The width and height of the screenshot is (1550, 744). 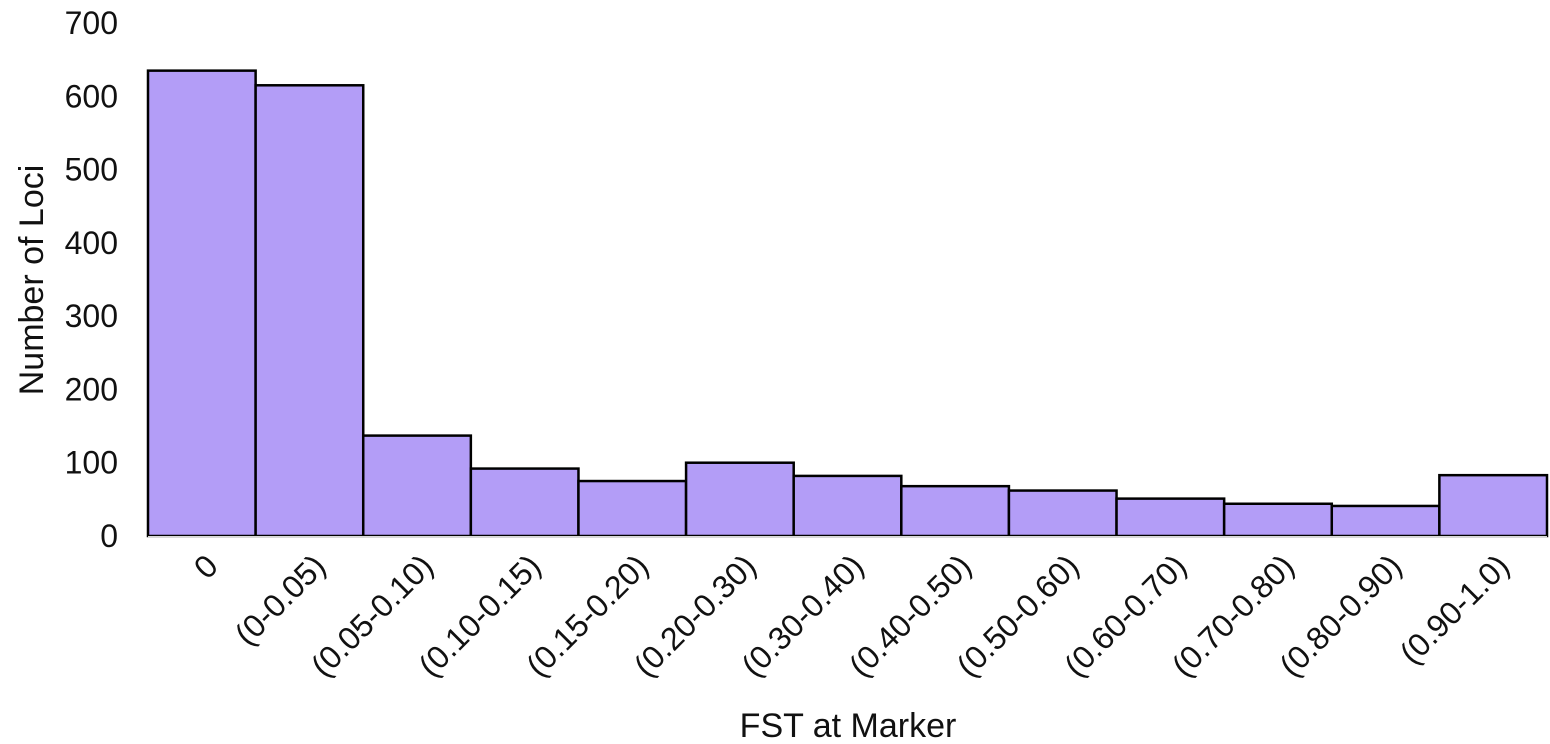 I want to click on y-tick-label: 0, so click(x=109, y=536).